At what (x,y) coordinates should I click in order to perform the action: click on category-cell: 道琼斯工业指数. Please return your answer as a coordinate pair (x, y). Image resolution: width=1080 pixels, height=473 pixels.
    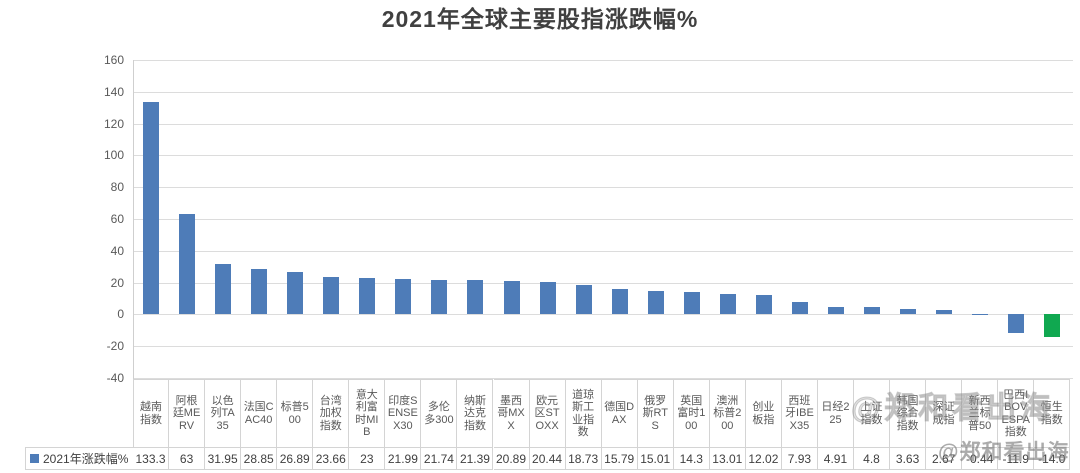
    Looking at the image, I should click on (583, 413).